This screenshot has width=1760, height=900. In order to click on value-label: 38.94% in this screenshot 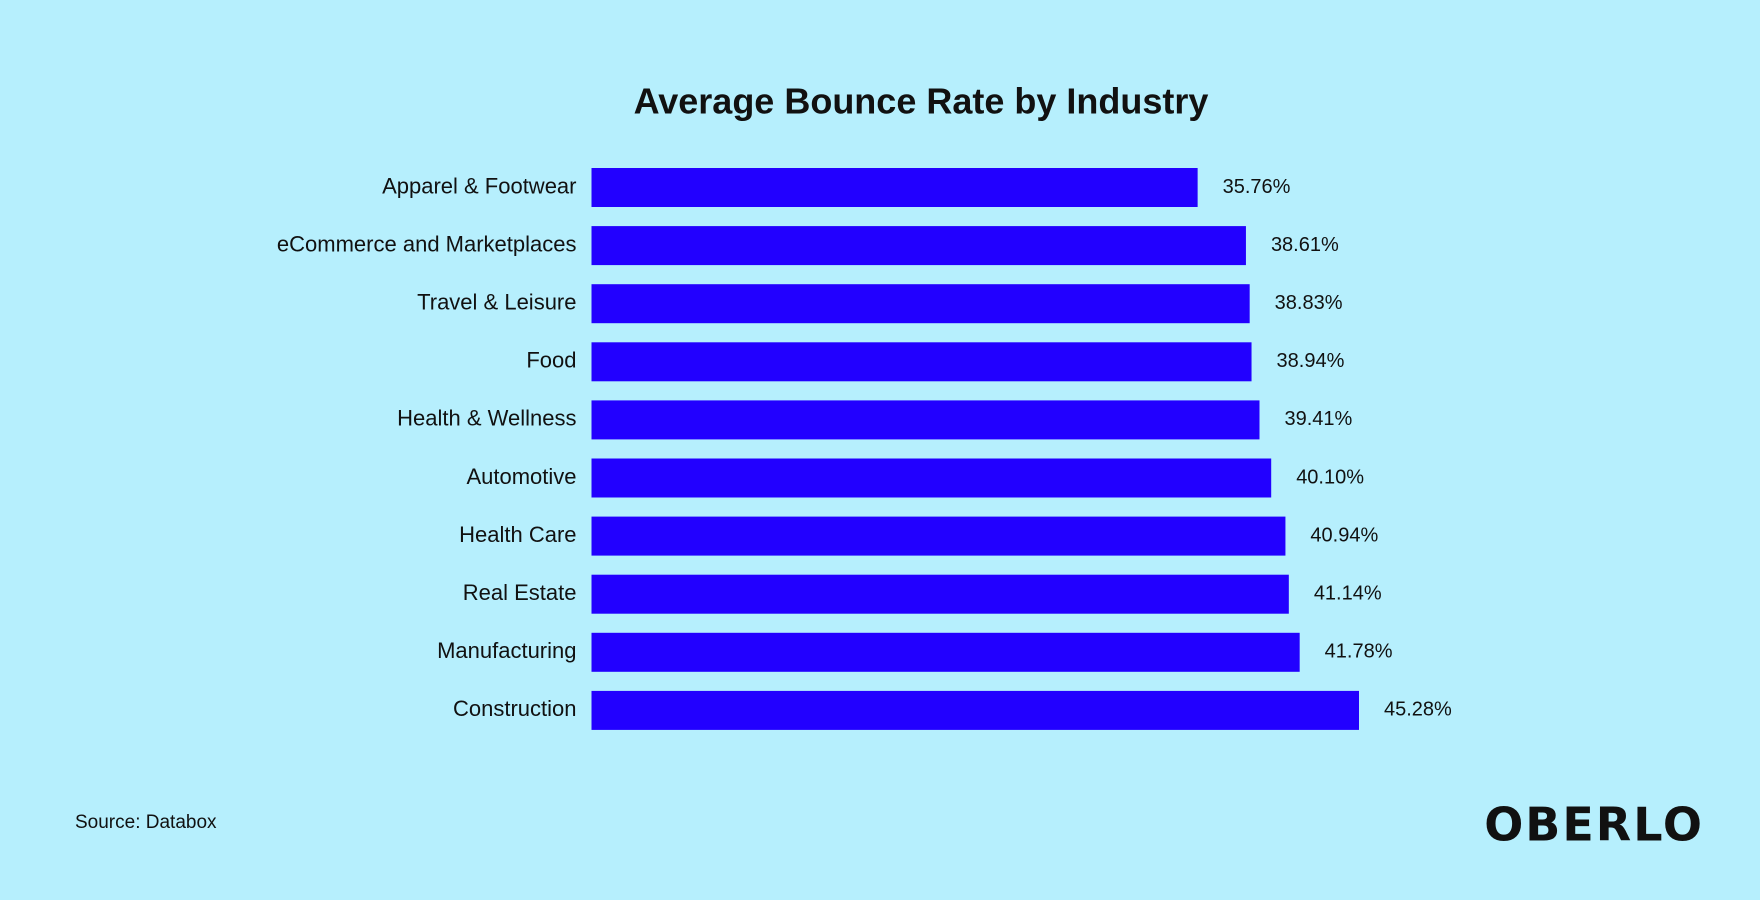, I will do `click(1311, 361)`.